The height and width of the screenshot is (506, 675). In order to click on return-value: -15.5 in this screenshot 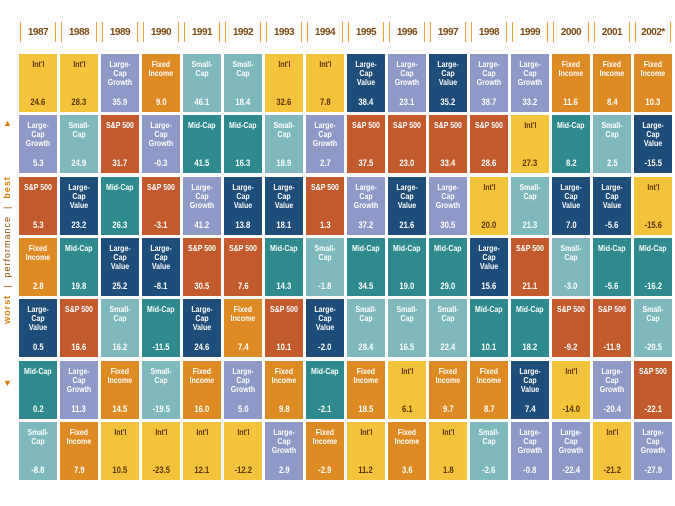, I will do `click(653, 163)`.